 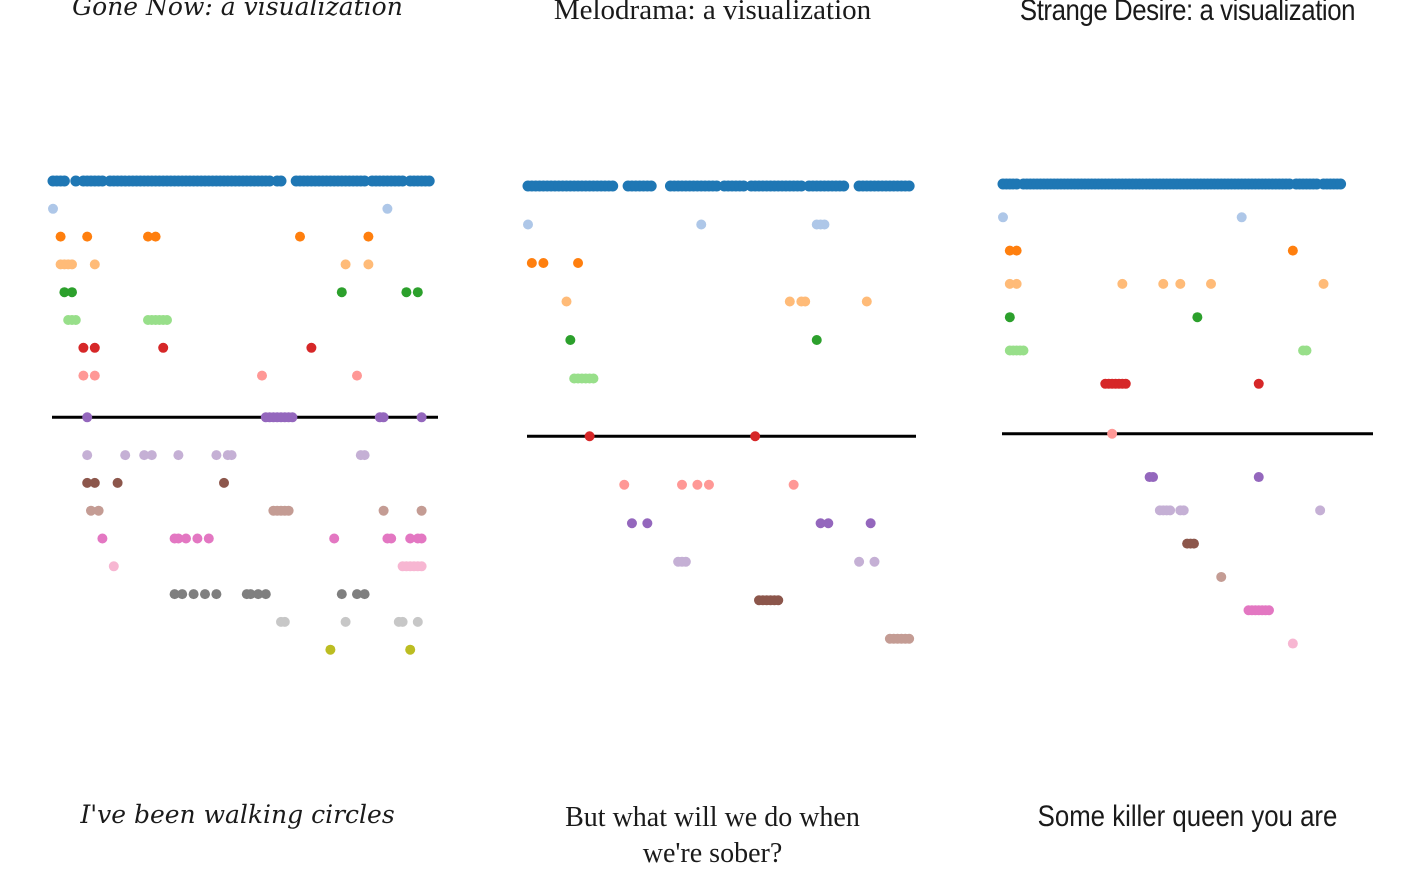 I want to click on dot-plot-melodrama, so click(x=719, y=412).